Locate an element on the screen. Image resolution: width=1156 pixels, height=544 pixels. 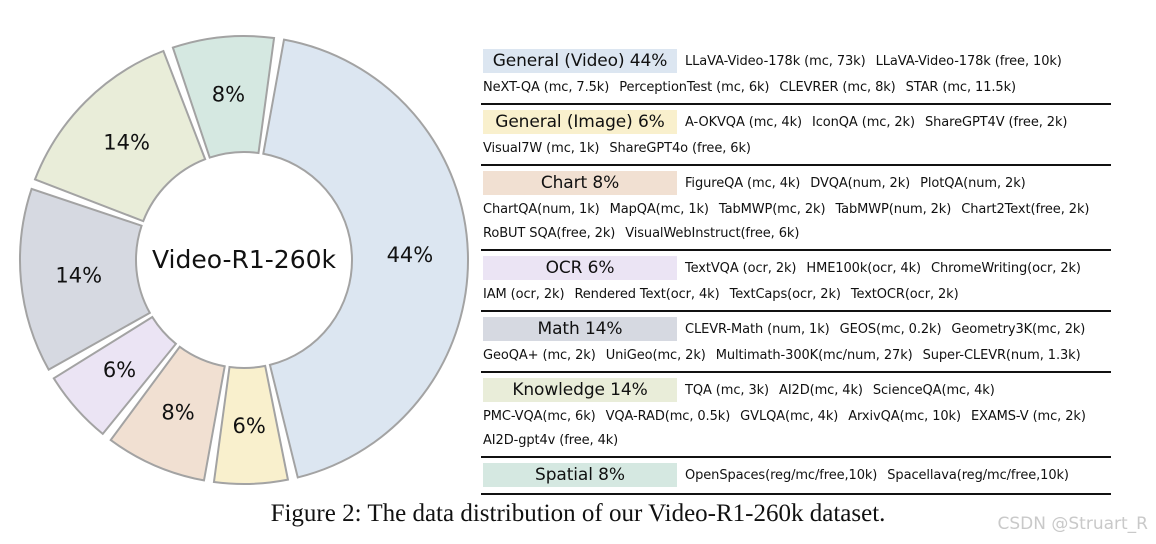
dataset-entry: CLEVR-Math (num, 1k) is located at coordinates (757, 329).